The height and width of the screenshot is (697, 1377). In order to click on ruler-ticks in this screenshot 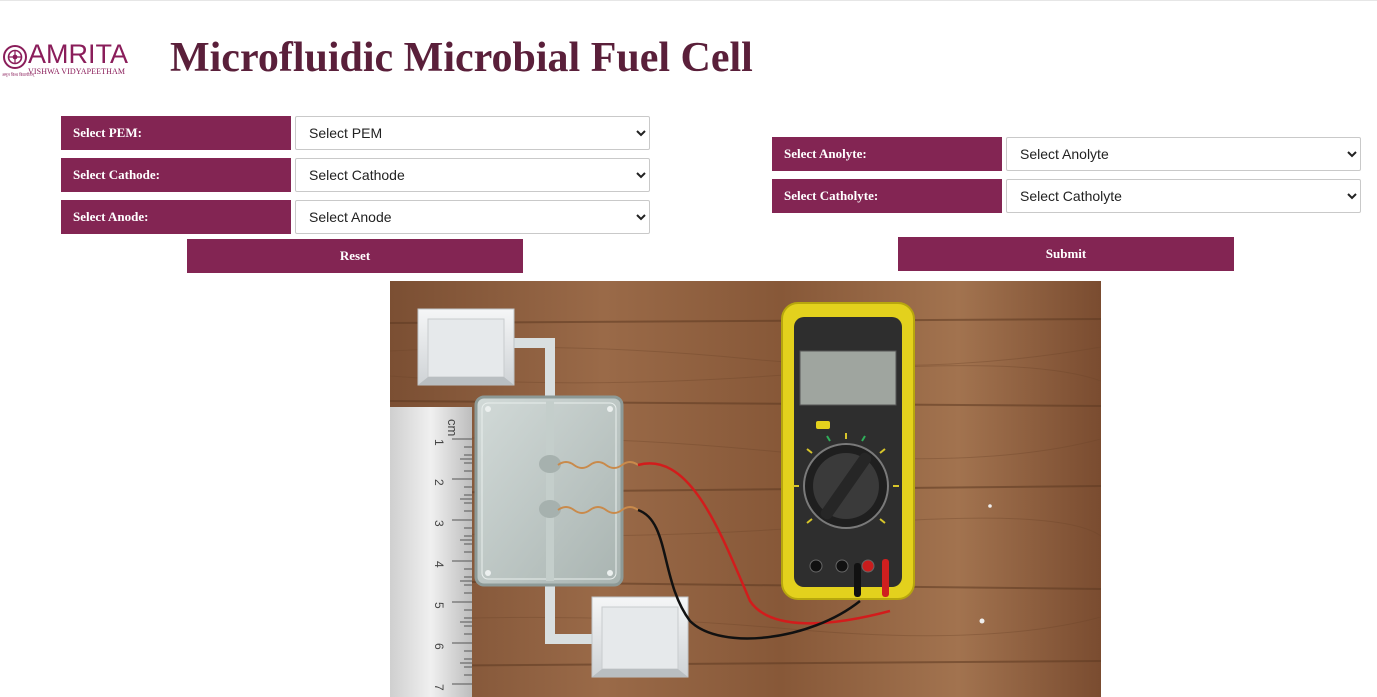, I will do `click(462, 561)`.